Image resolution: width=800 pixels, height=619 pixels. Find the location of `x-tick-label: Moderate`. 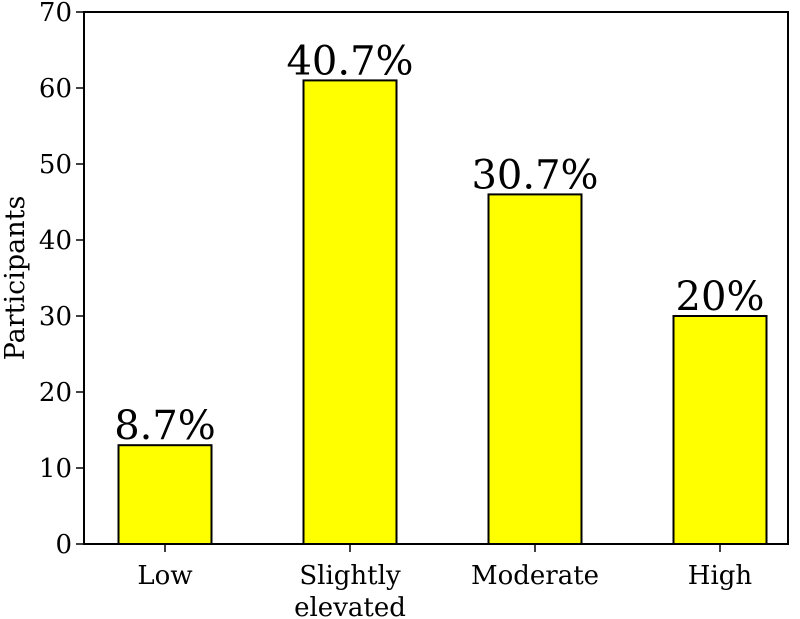

x-tick-label: Moderate is located at coordinates (535, 576).